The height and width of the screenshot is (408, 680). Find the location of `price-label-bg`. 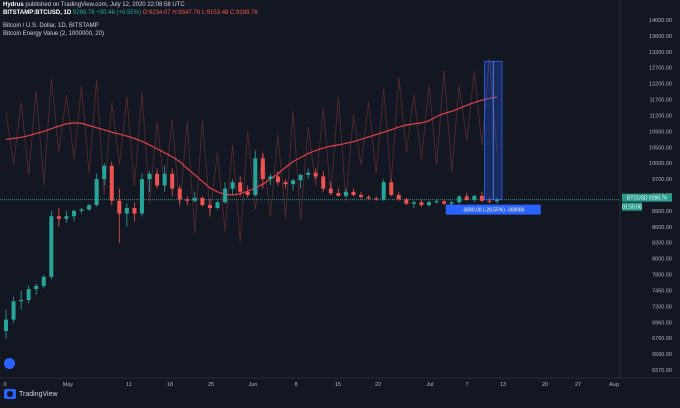

price-label-bg is located at coordinates (647, 197).